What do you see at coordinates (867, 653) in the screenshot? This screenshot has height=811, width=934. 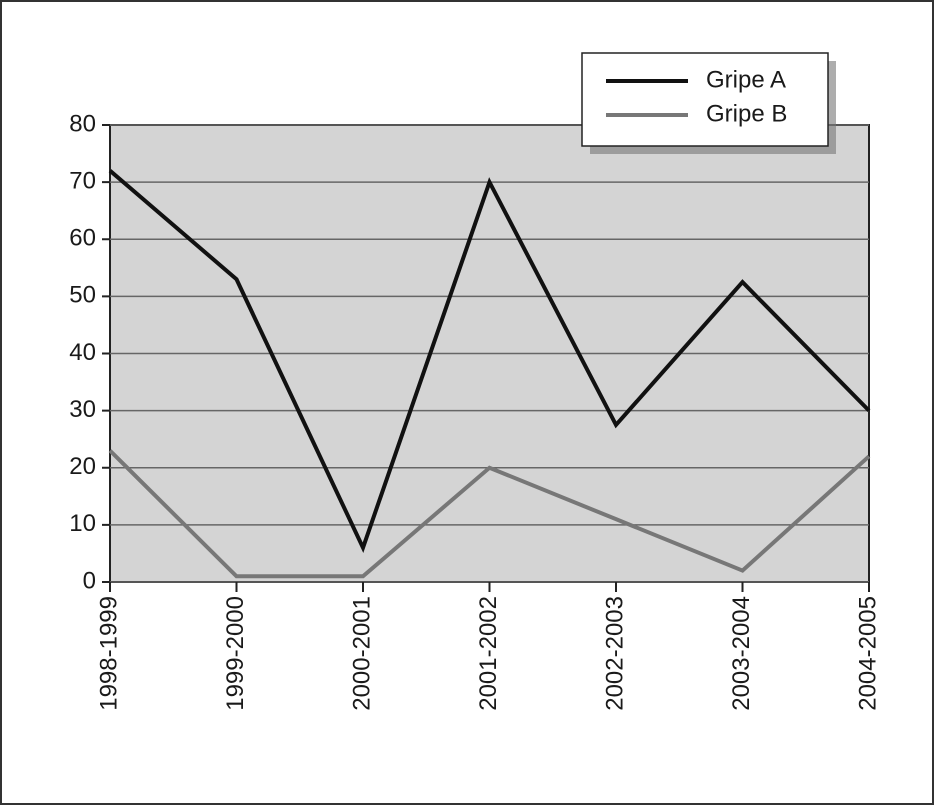 I see `x-tick-label: 2004-2005` at bounding box center [867, 653].